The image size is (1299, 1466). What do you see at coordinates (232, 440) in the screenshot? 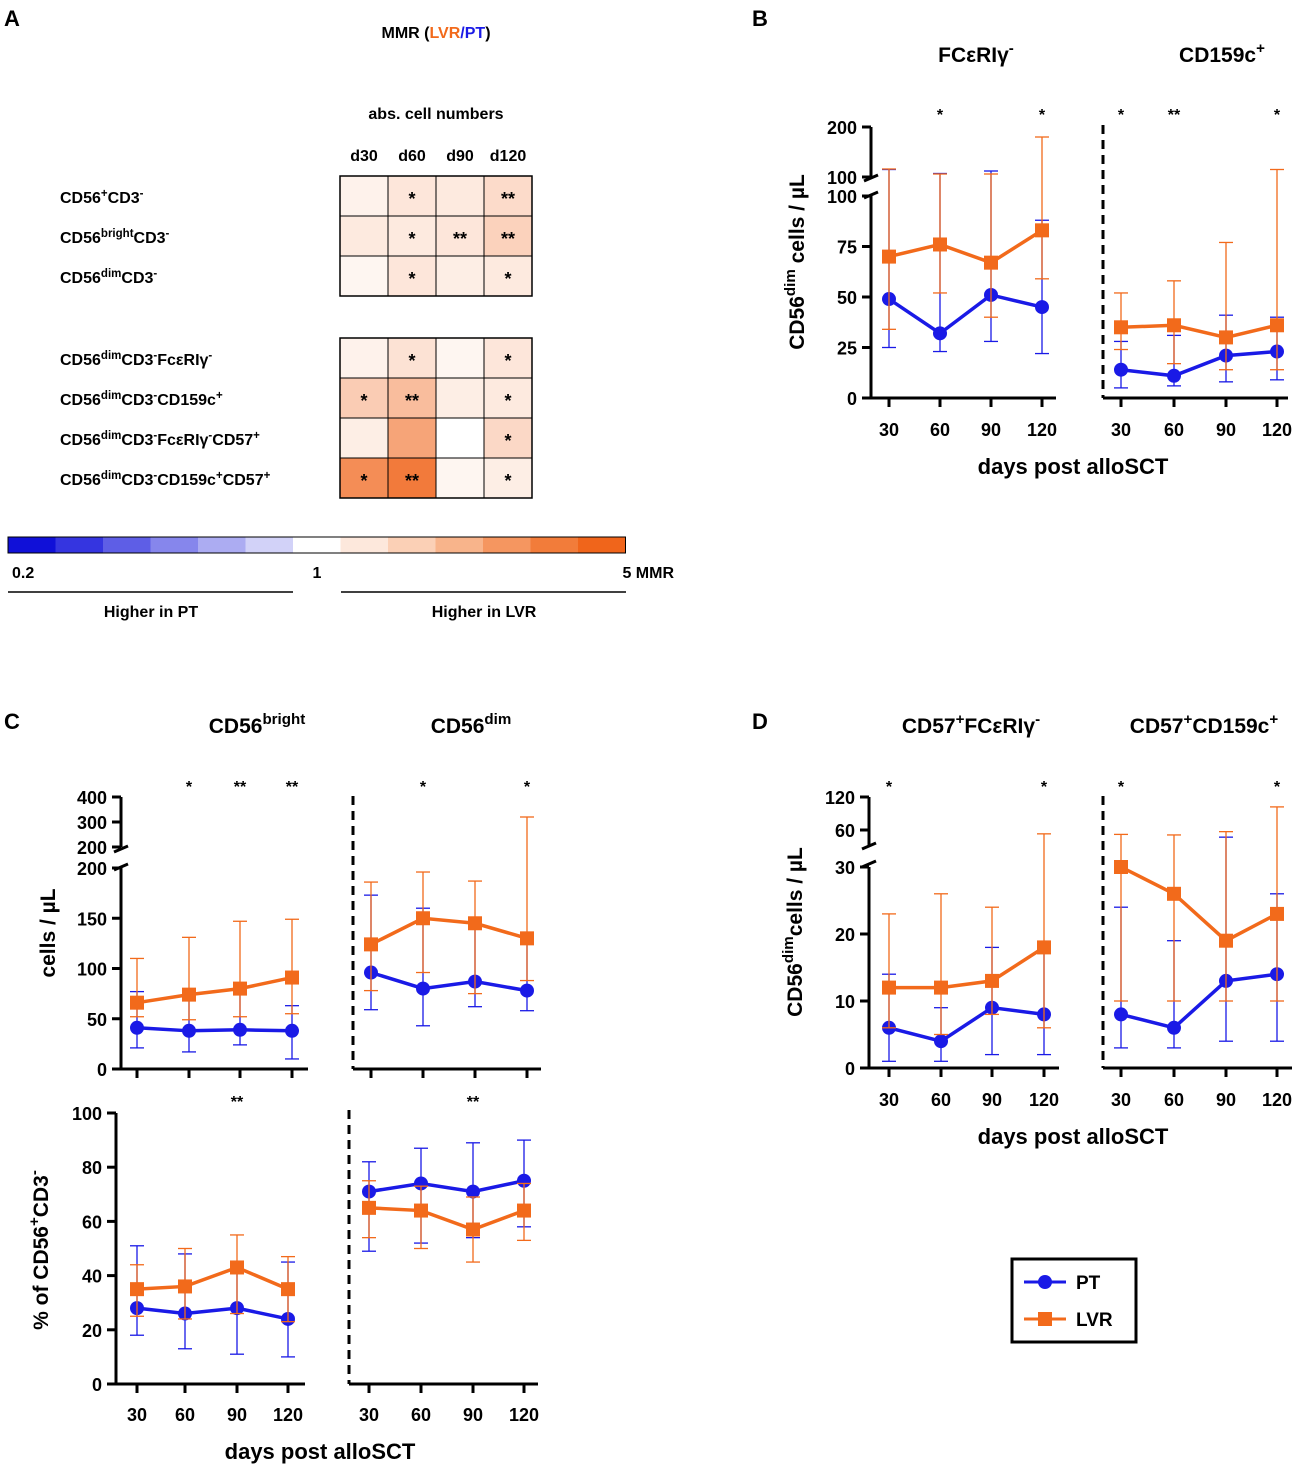
I see `heatmap-row-label-part: CD57` at bounding box center [232, 440].